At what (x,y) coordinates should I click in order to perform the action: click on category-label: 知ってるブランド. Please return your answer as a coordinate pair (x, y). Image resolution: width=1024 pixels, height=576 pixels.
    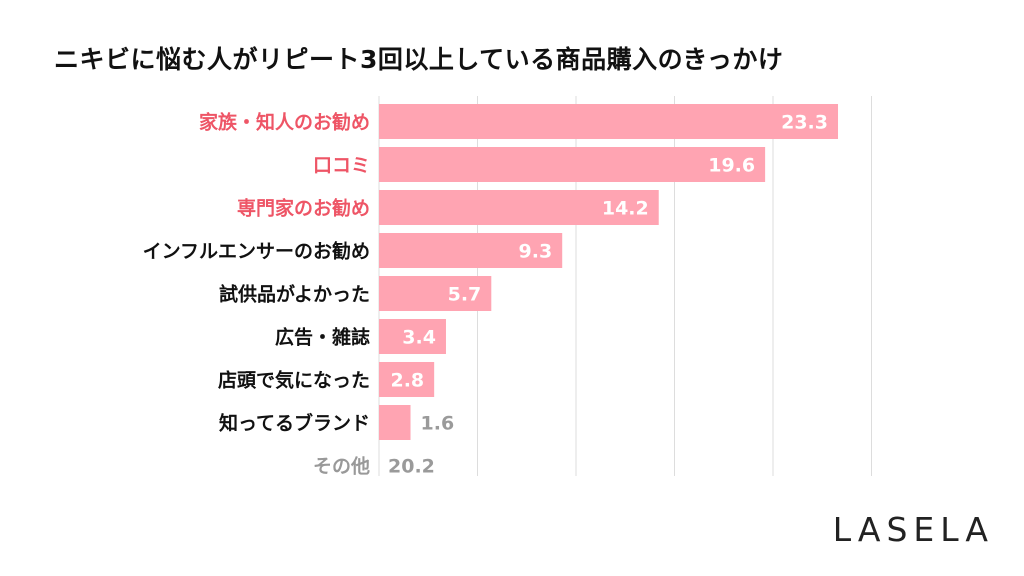
    Looking at the image, I should click on (294, 423).